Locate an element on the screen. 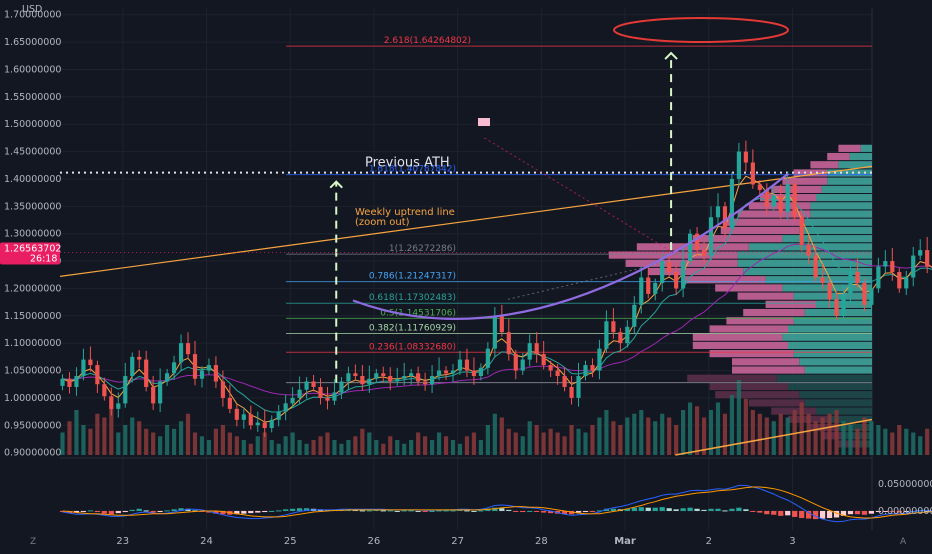 This screenshot has height=554, width=932. timezone-icon: Z is located at coordinates (33, 542).